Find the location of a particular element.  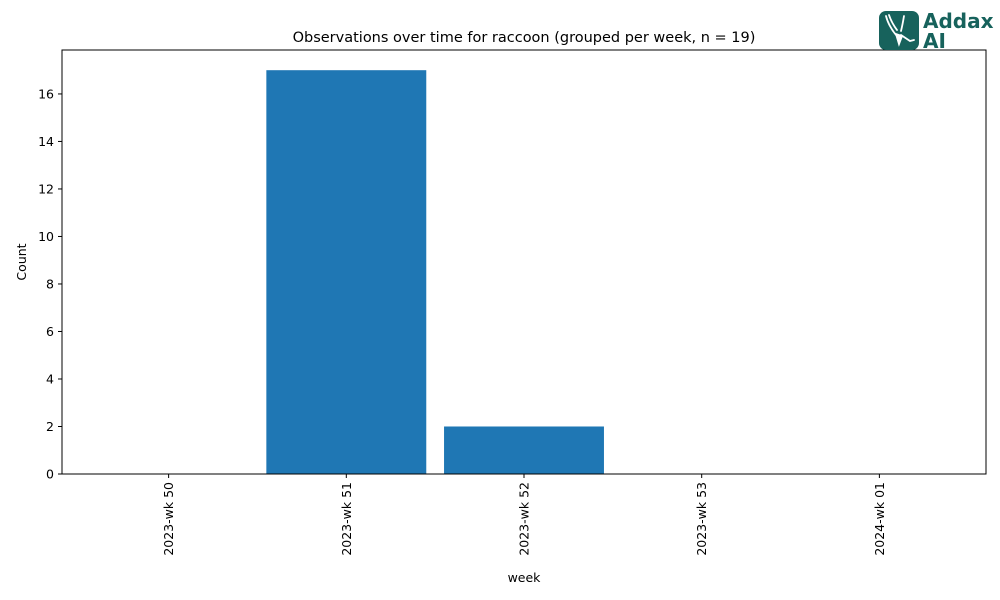

y-ticks: 0 2 4 6 8 10 12 14 16 is located at coordinates (50, 284).